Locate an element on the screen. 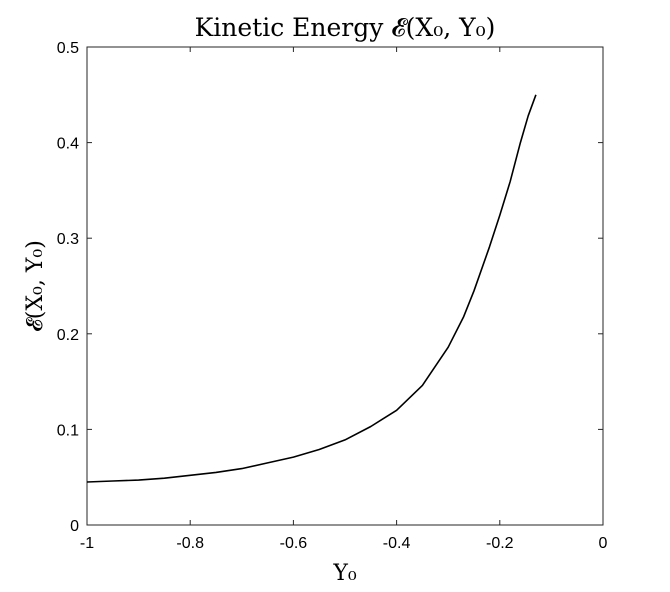 The width and height of the screenshot is (670, 592). y-tick-label: 0.2 is located at coordinates (68, 335).